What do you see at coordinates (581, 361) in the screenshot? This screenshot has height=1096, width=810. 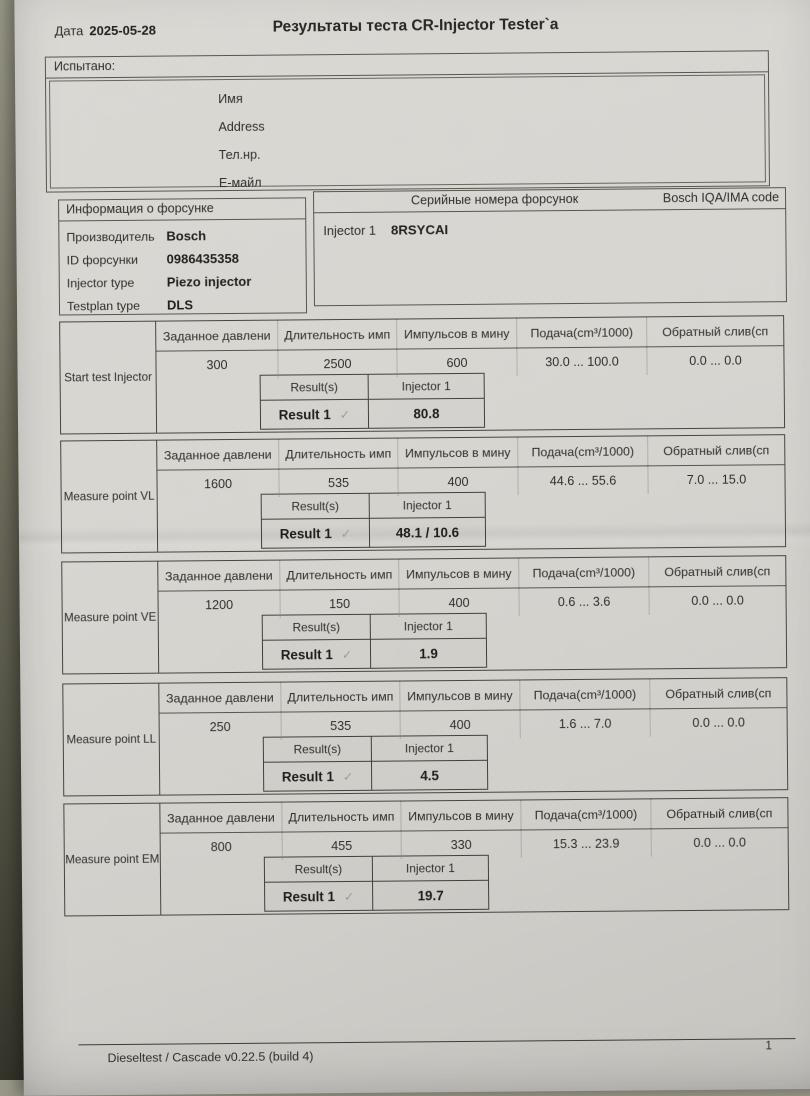 I see `value-delivery-range: 30.0 ... 100.0` at bounding box center [581, 361].